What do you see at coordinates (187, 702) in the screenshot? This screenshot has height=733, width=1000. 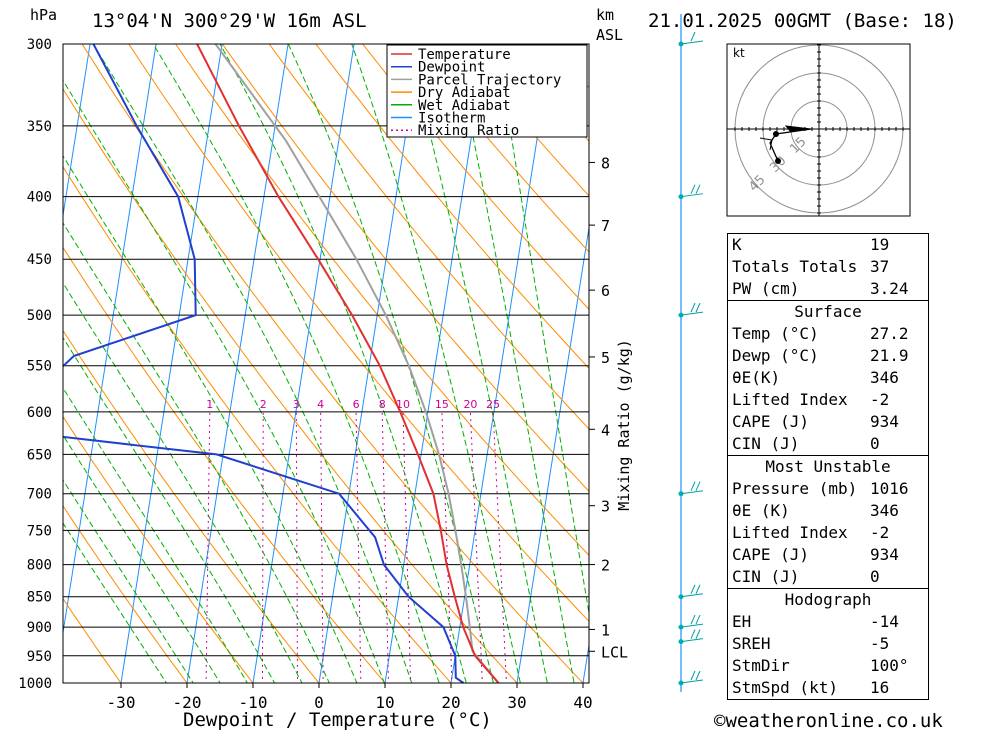 I see `temp-tick-label: -20` at bounding box center [187, 702].